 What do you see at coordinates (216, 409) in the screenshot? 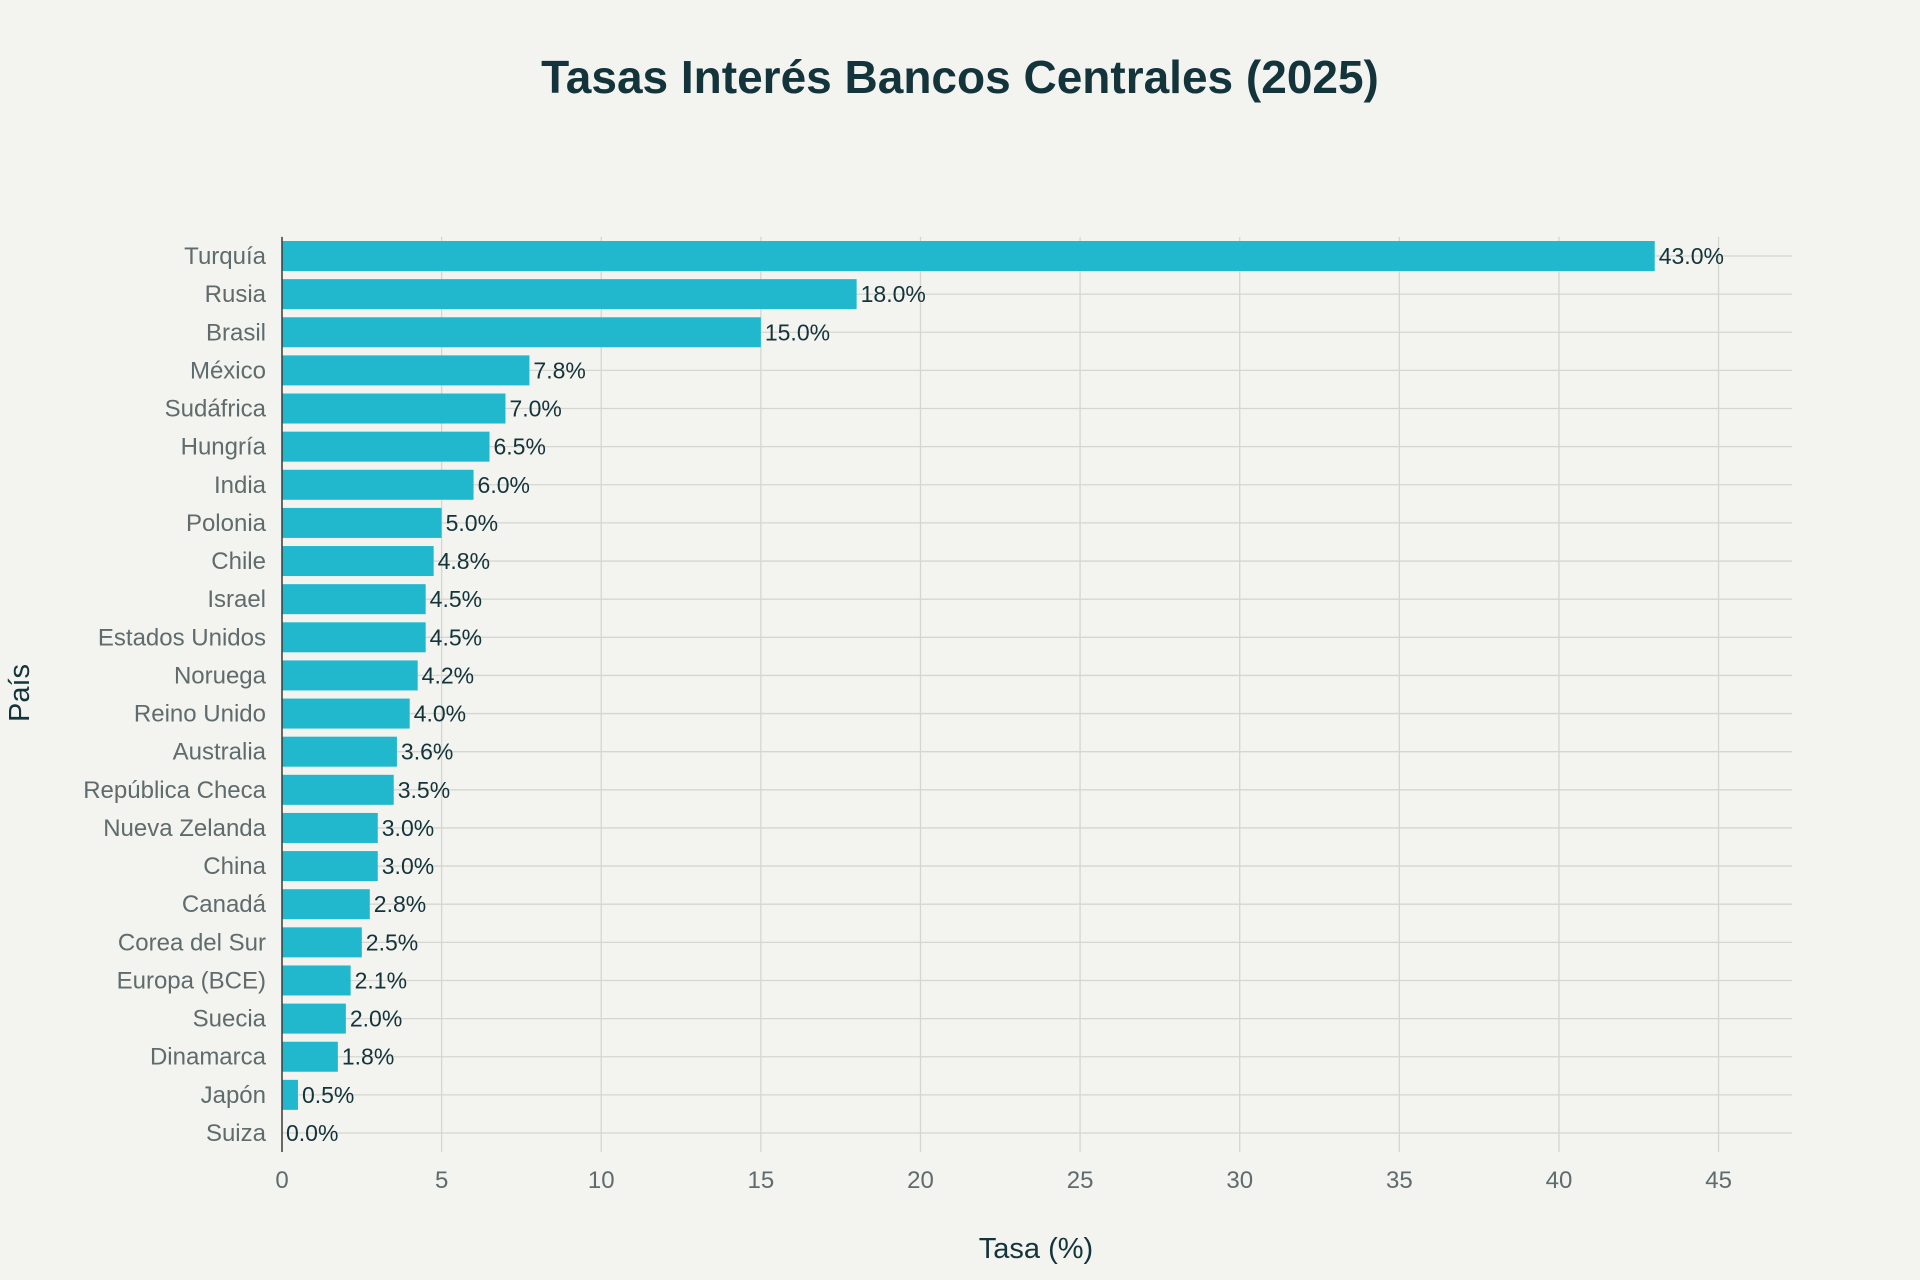
I see `y-tick-label: Sudáfrica` at bounding box center [216, 409].